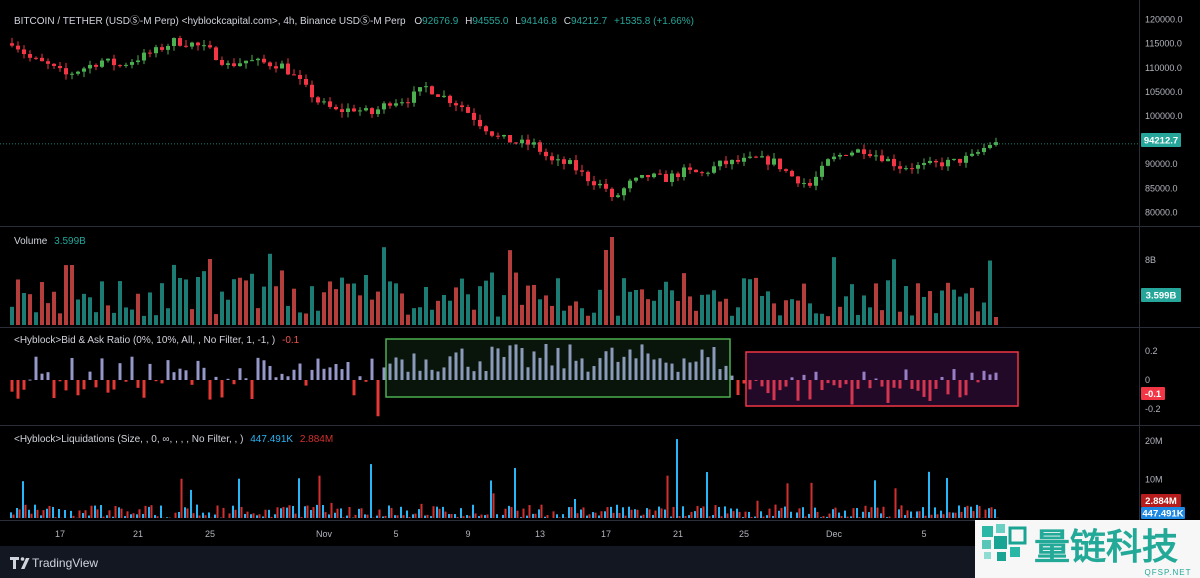 This screenshot has height=578, width=1200. I want to click on bid-ask-pane, so click(514, 377).